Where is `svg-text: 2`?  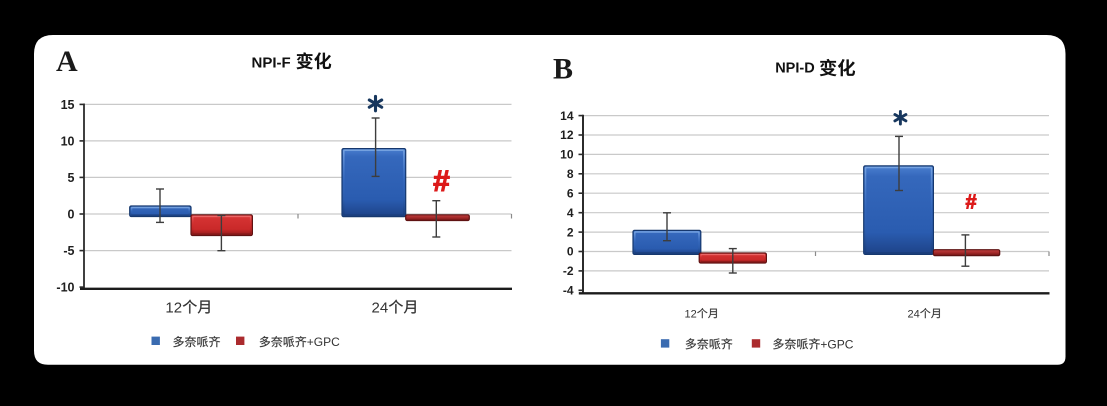 svg-text: 2 is located at coordinates (570, 232).